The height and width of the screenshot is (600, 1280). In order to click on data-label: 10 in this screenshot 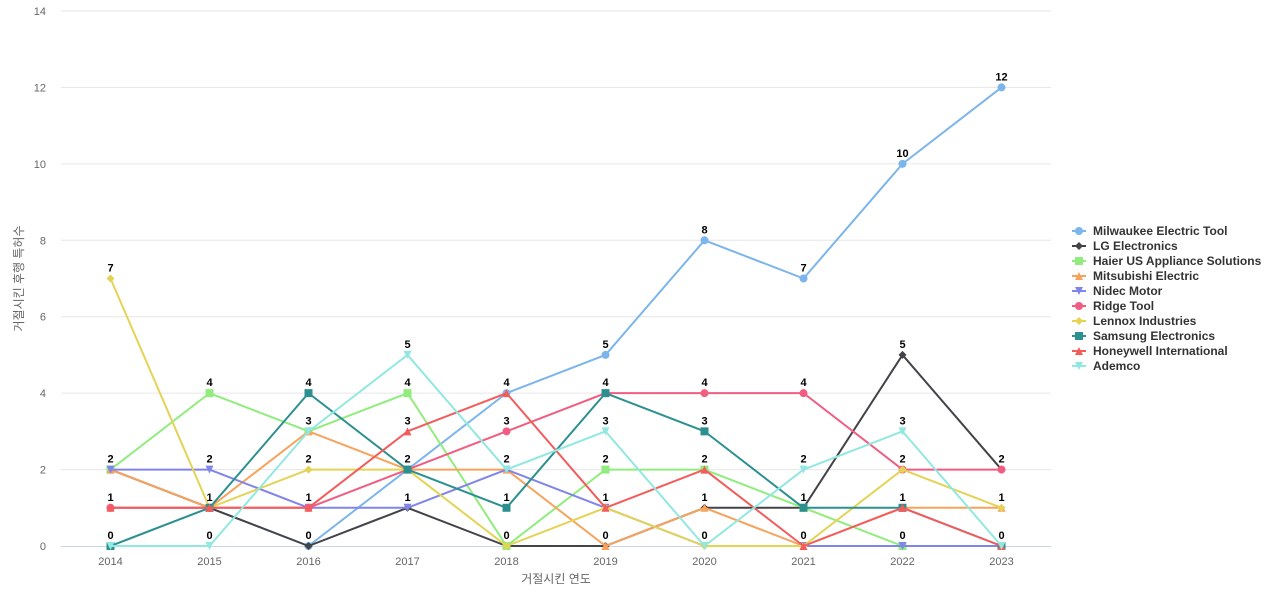, I will do `click(902, 154)`.